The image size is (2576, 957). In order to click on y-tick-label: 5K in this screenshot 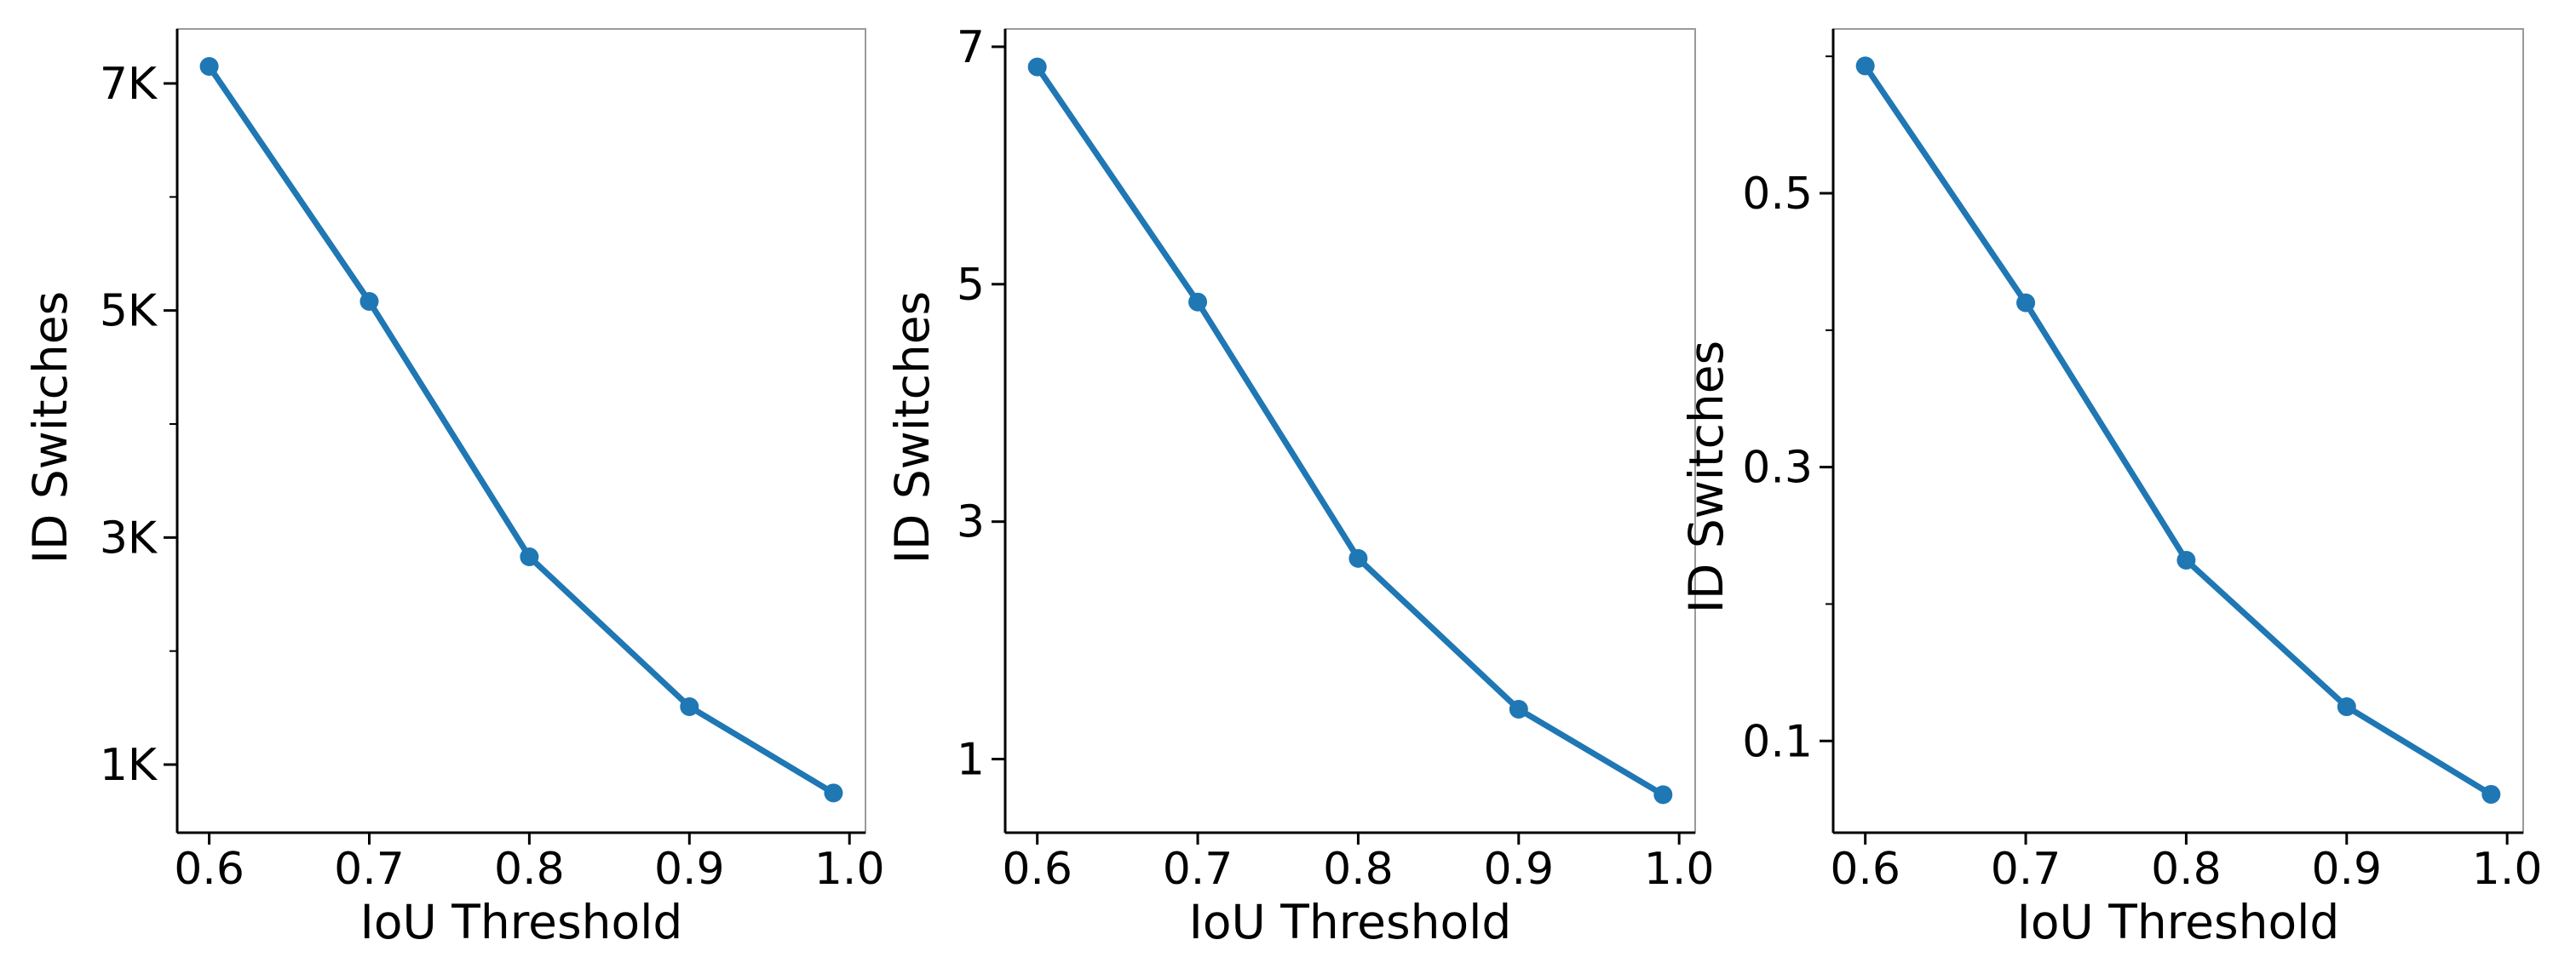, I will do `click(129, 311)`.